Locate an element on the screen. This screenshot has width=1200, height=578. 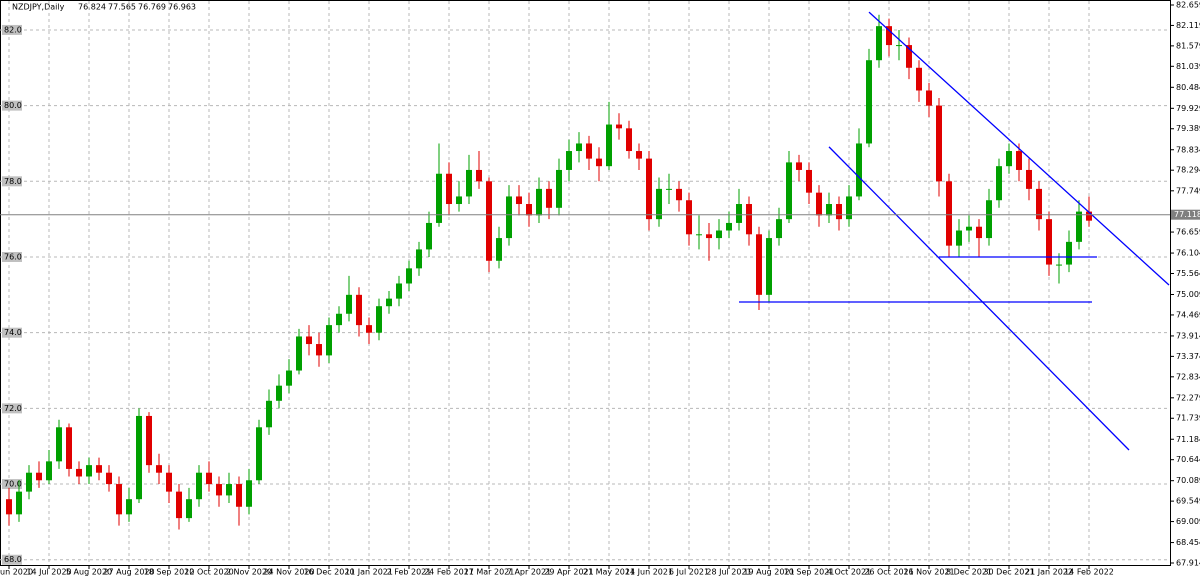
grid-label: 78.0 is located at coordinates (13, 181).